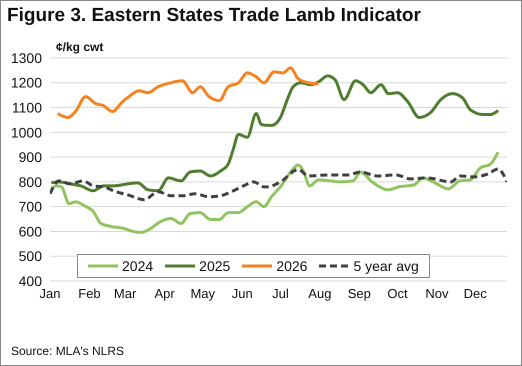  Describe the element at coordinates (165, 294) in the screenshot. I see `x-tick-label: Apr` at that location.